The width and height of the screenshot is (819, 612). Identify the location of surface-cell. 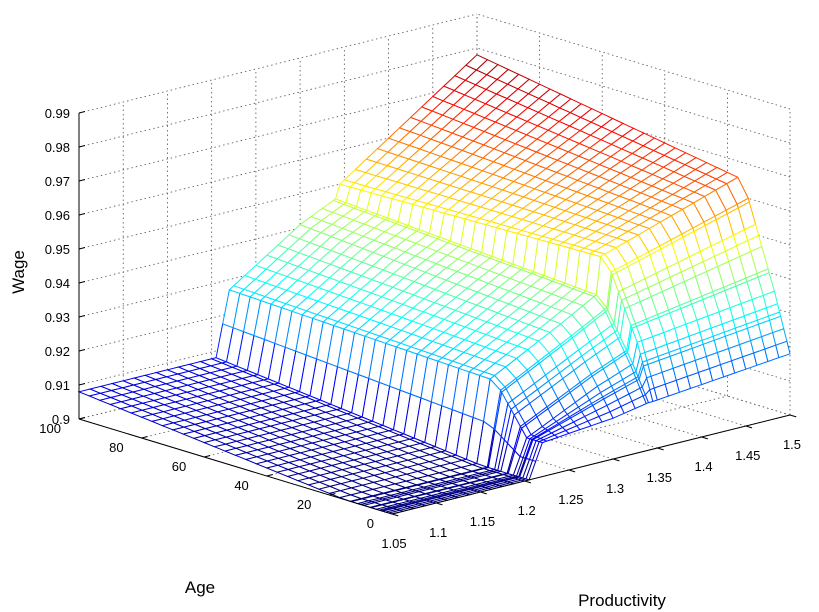
(783, 349).